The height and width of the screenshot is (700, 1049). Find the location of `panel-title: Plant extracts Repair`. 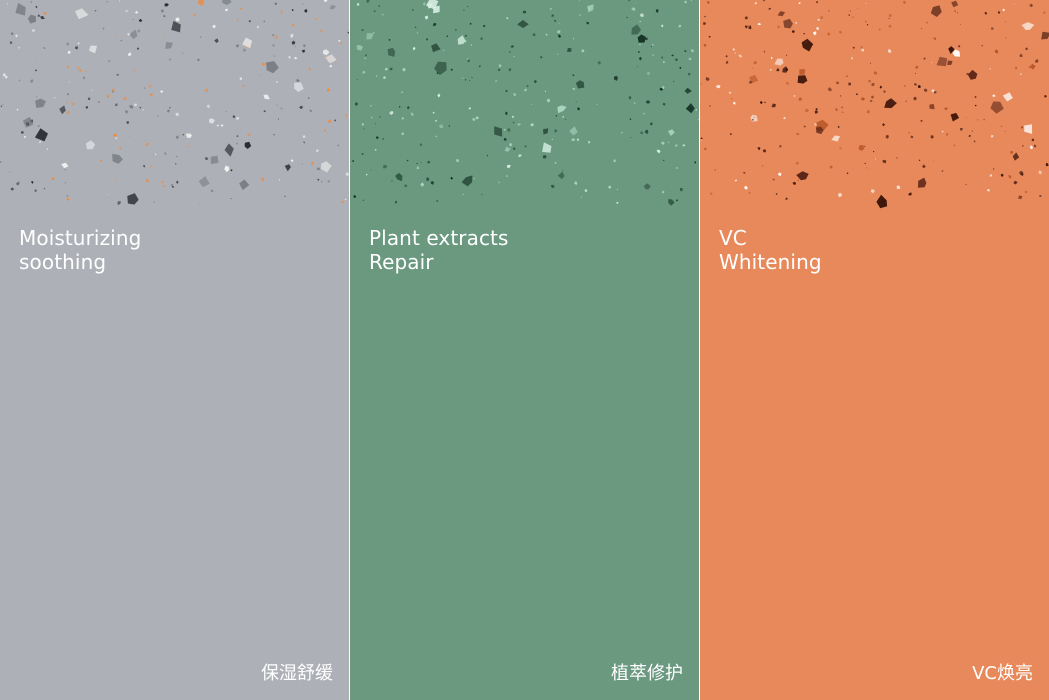

panel-title: Plant extracts Repair is located at coordinates (439, 250).